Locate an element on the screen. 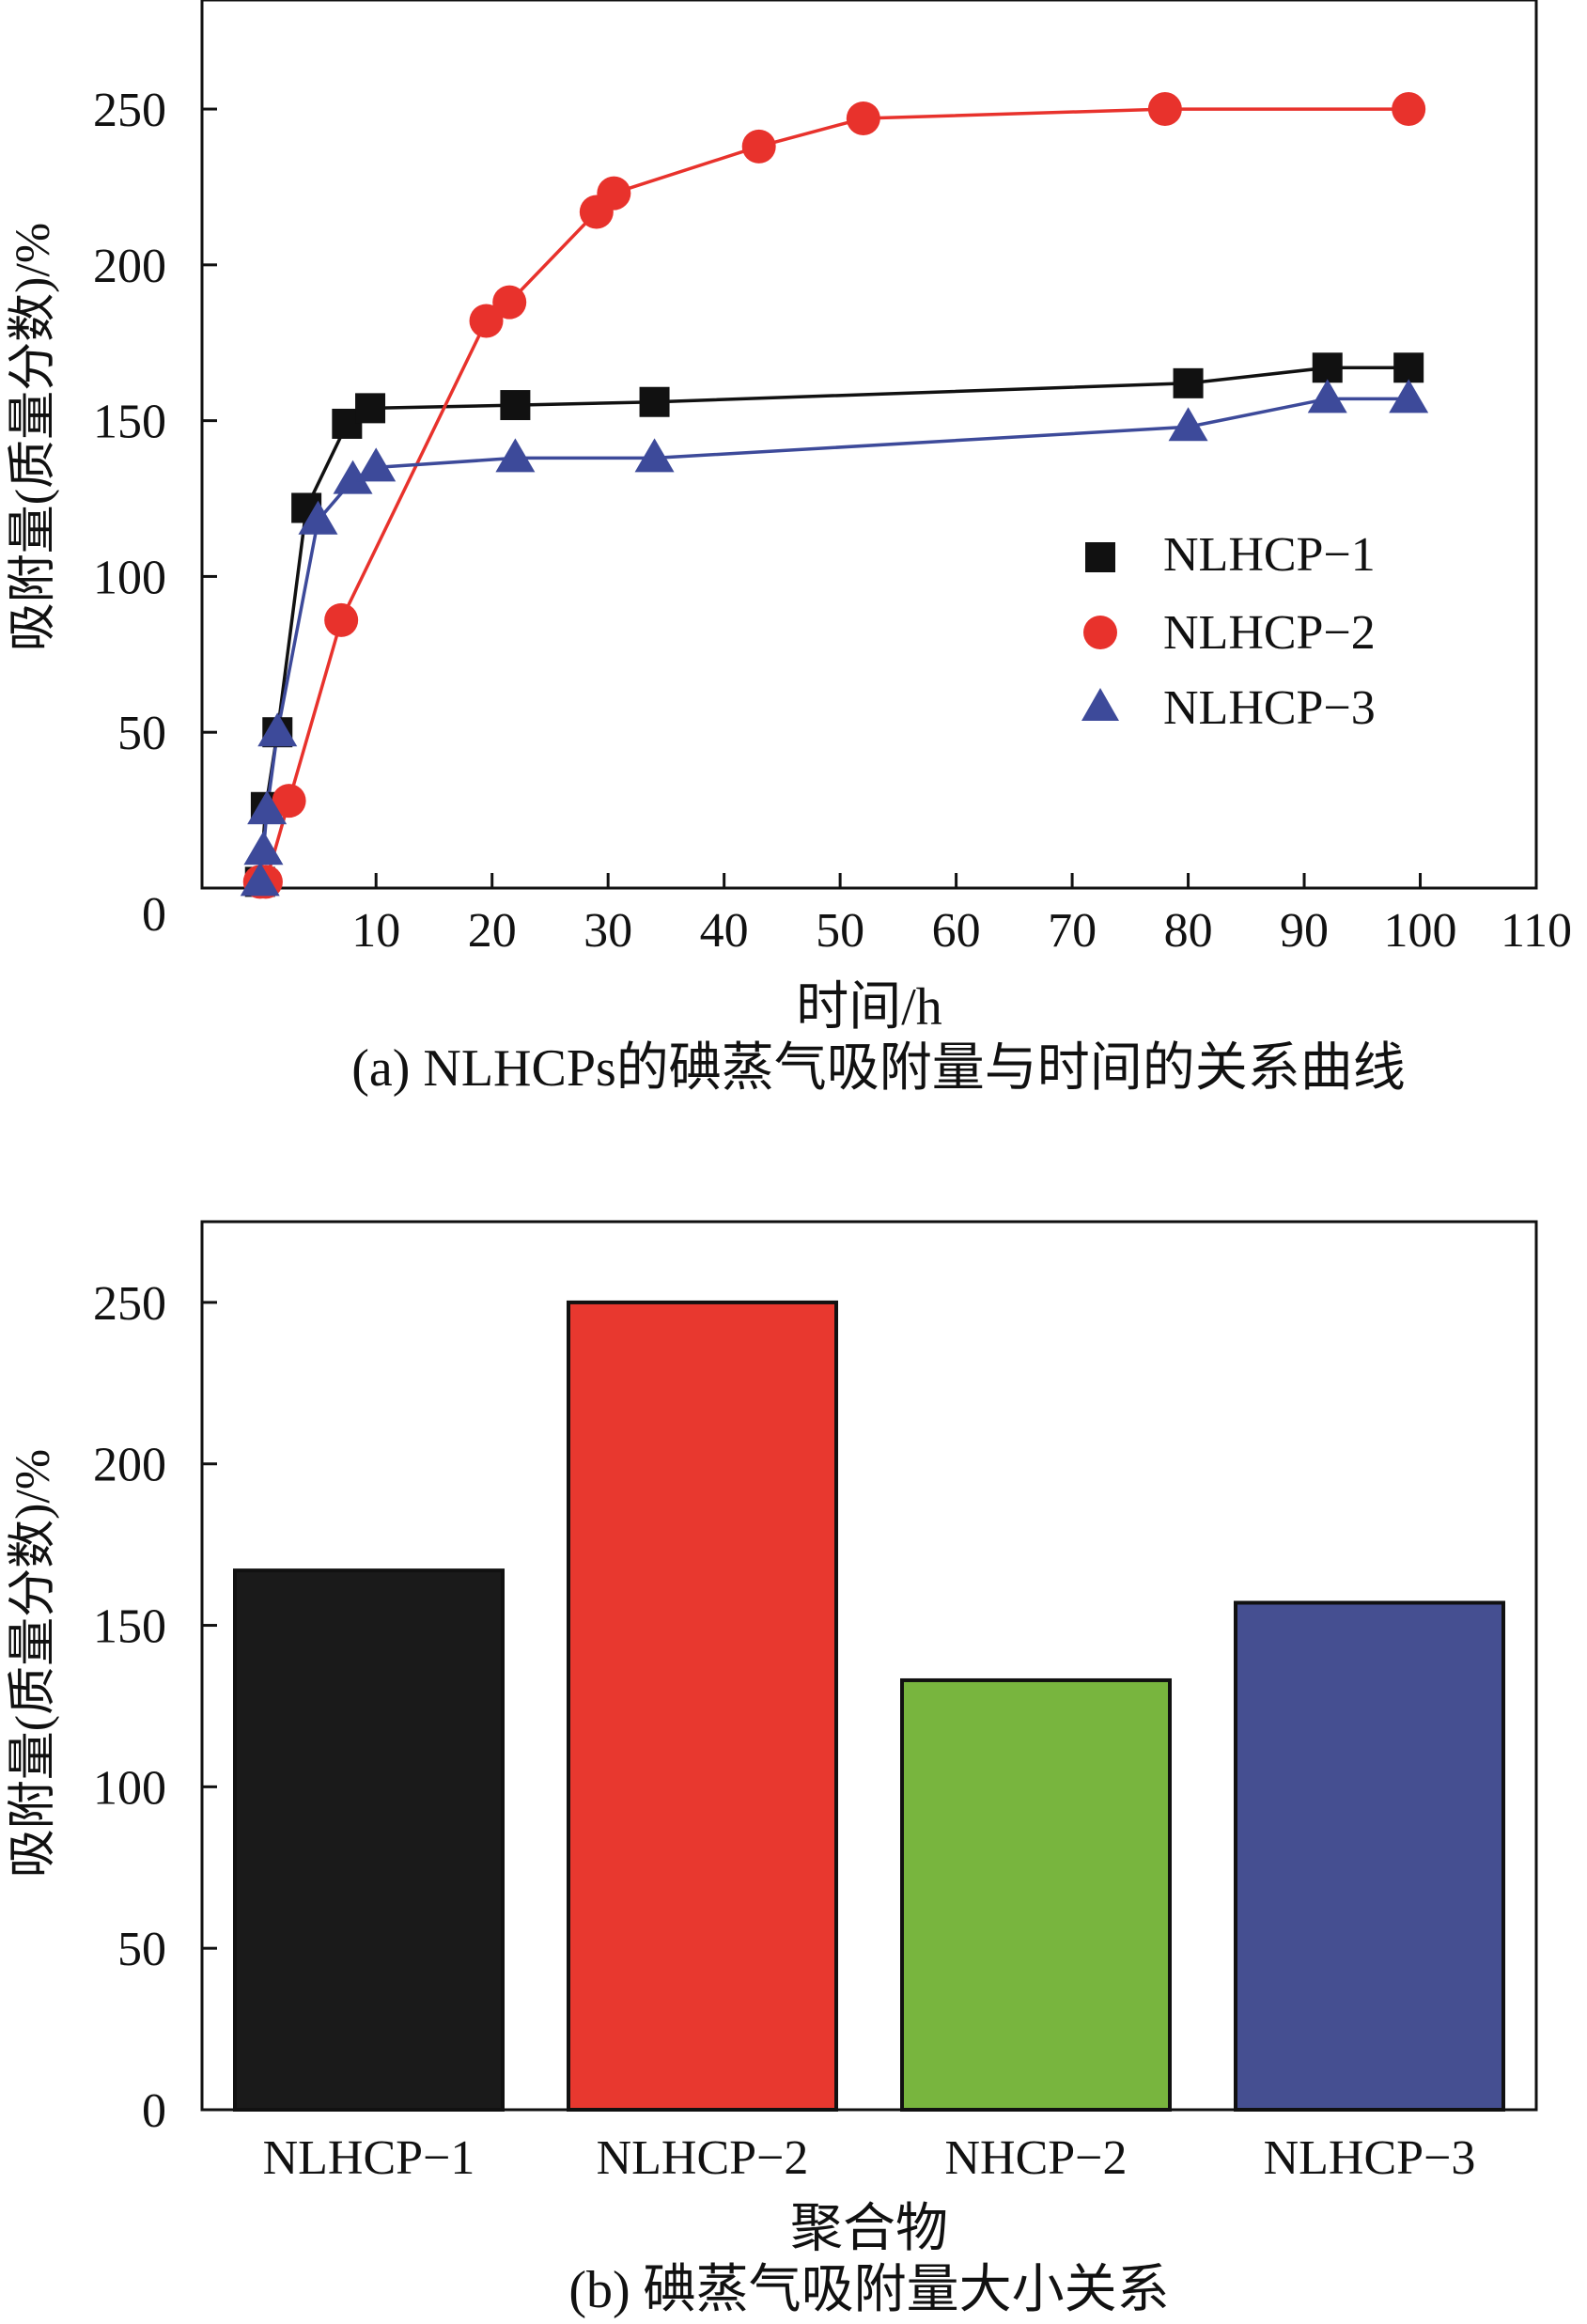  chart-a-caption: (a) NLHCPs的碘蒸气吸附量与时间的关系曲线 is located at coordinates (878, 1068).